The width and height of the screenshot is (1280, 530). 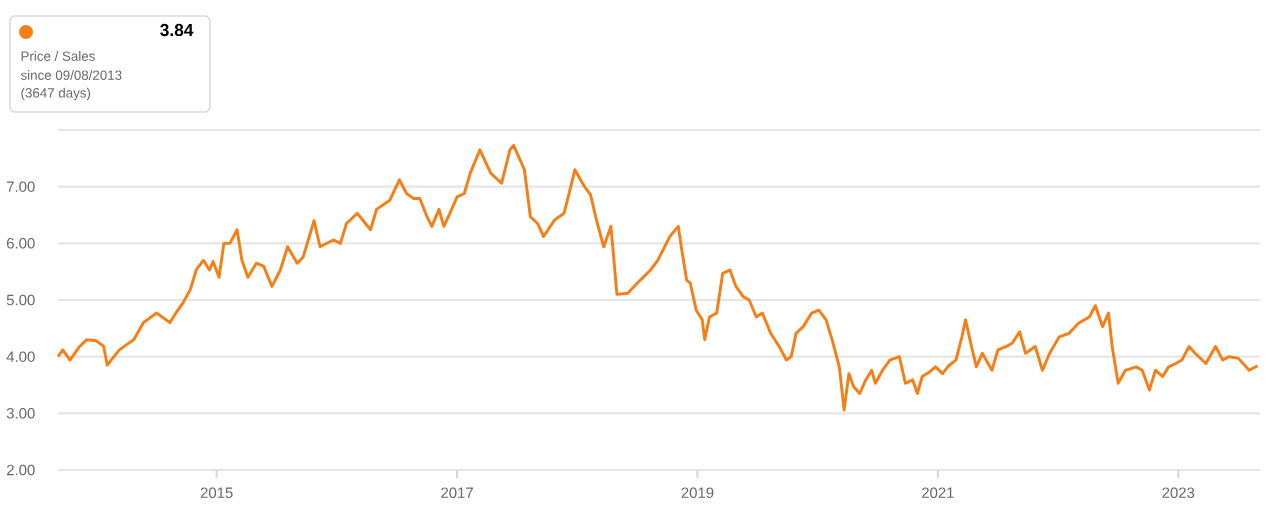 What do you see at coordinates (177, 30) in the screenshot?
I see `text: 3.84` at bounding box center [177, 30].